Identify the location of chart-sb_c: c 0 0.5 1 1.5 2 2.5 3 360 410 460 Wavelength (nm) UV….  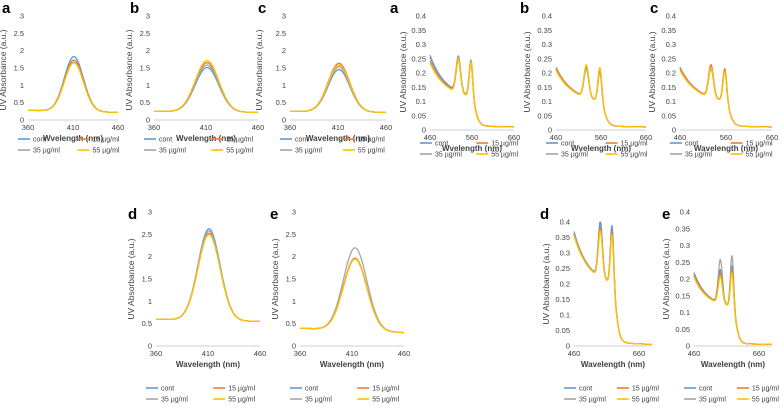
(323, 77).